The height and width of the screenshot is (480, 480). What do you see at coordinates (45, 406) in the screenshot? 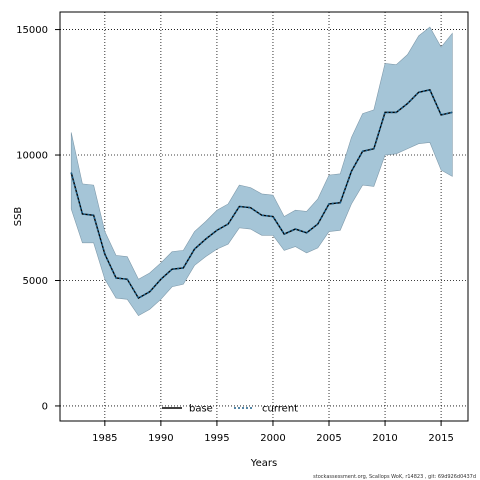
I see `y-tick-label: 0` at bounding box center [45, 406].